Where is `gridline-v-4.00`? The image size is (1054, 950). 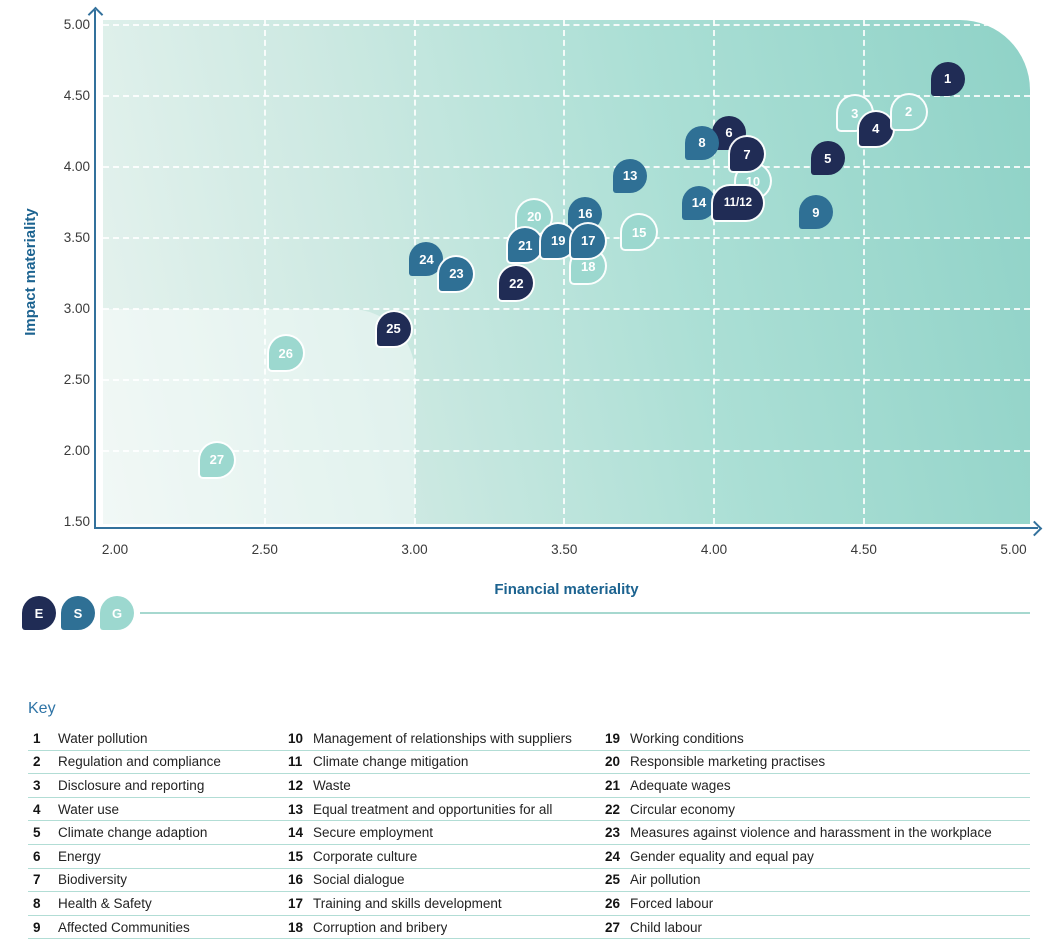
gridline-v-4.00 is located at coordinates (714, 272).